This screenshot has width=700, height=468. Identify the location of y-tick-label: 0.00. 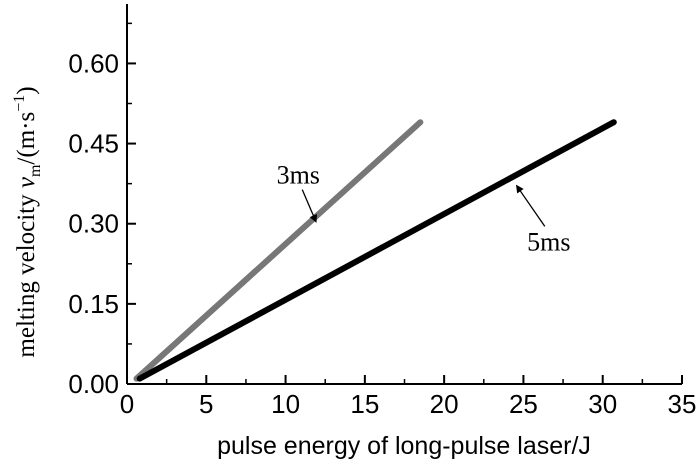
(93, 384).